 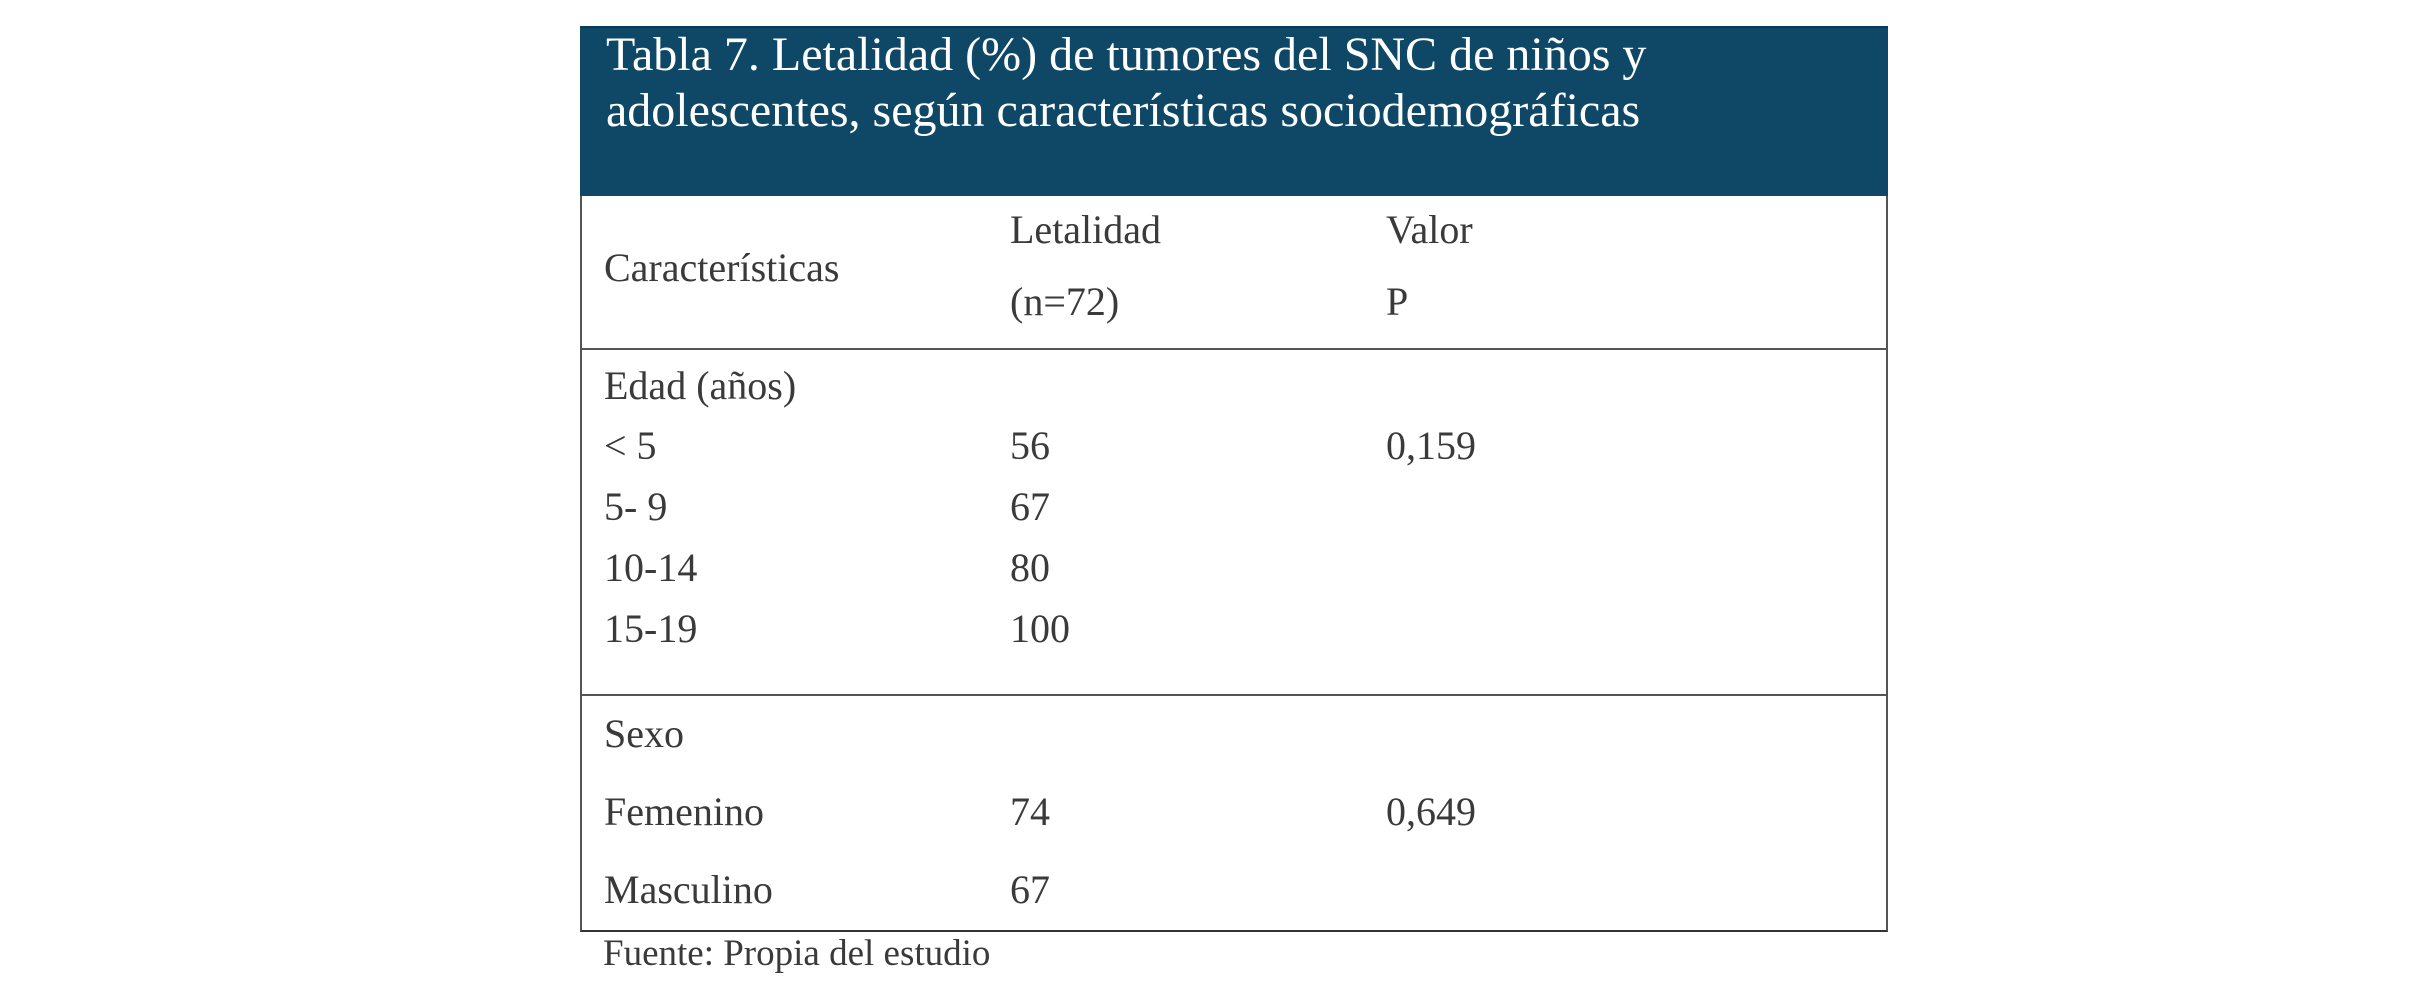 I want to click on row-label: 15-19, so click(x=651, y=628).